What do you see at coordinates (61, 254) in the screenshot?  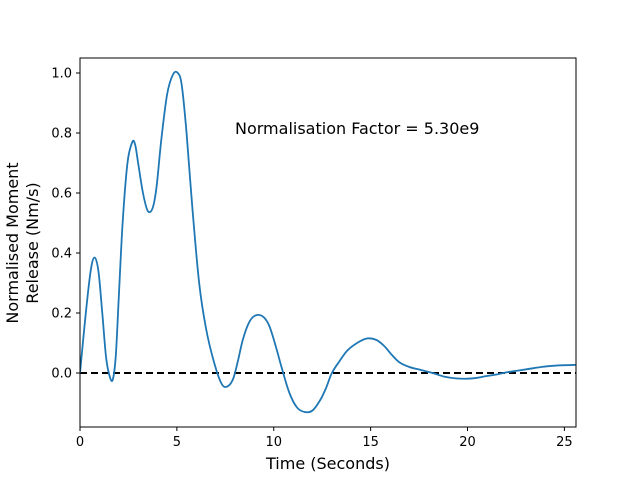 I see `y-tick-label: 0.4` at bounding box center [61, 254].